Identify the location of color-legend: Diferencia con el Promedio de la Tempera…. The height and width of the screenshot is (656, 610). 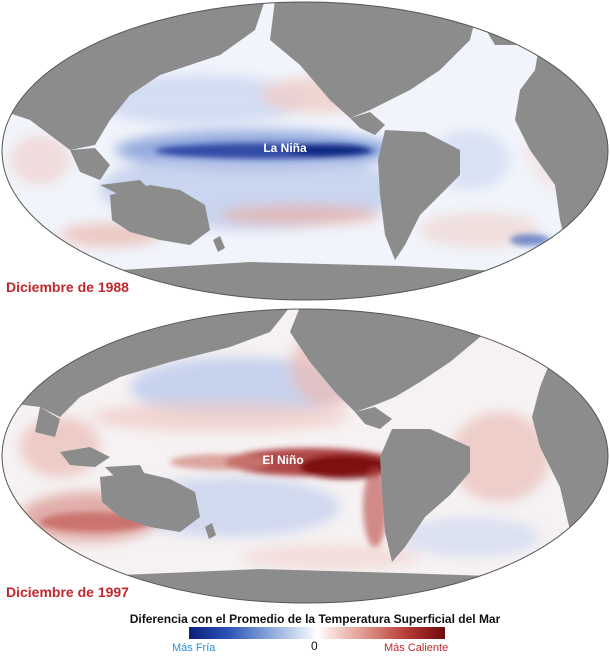
(305, 633).